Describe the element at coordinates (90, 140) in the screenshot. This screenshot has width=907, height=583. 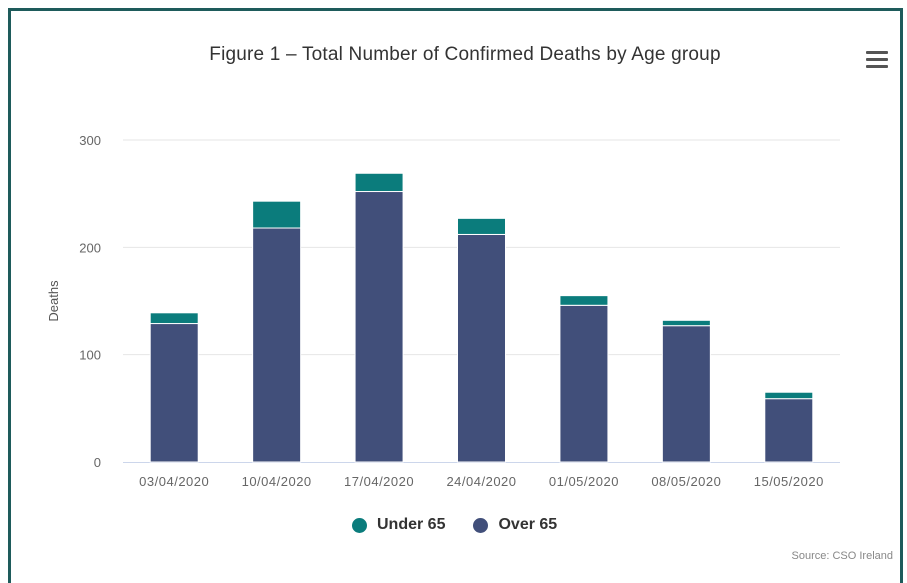
I see `y-tick-label: 300` at that location.